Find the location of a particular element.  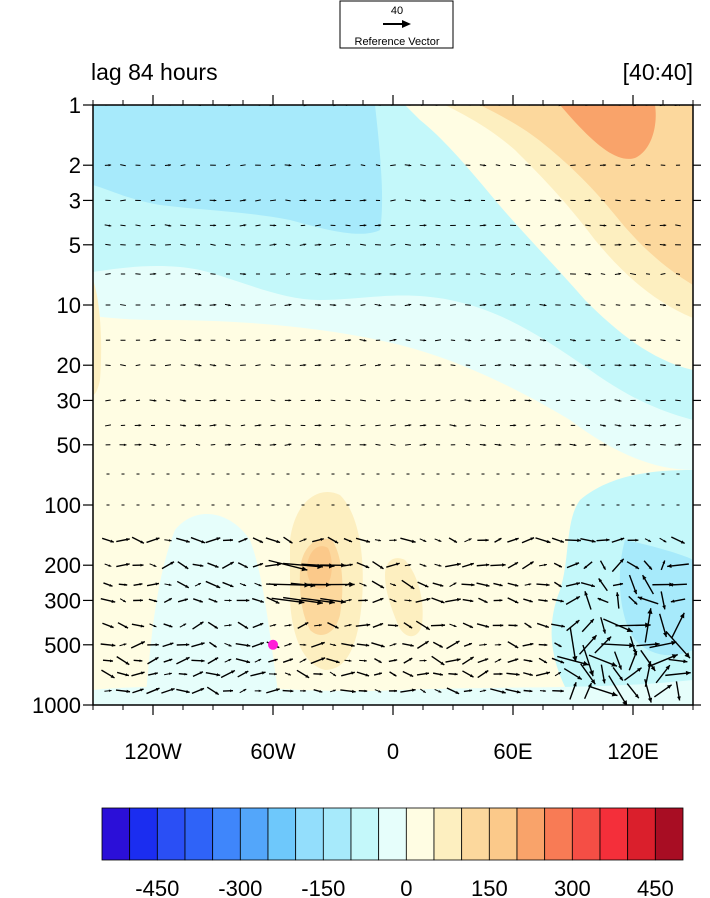

colorbar-label: -300 is located at coordinates (240, 887).